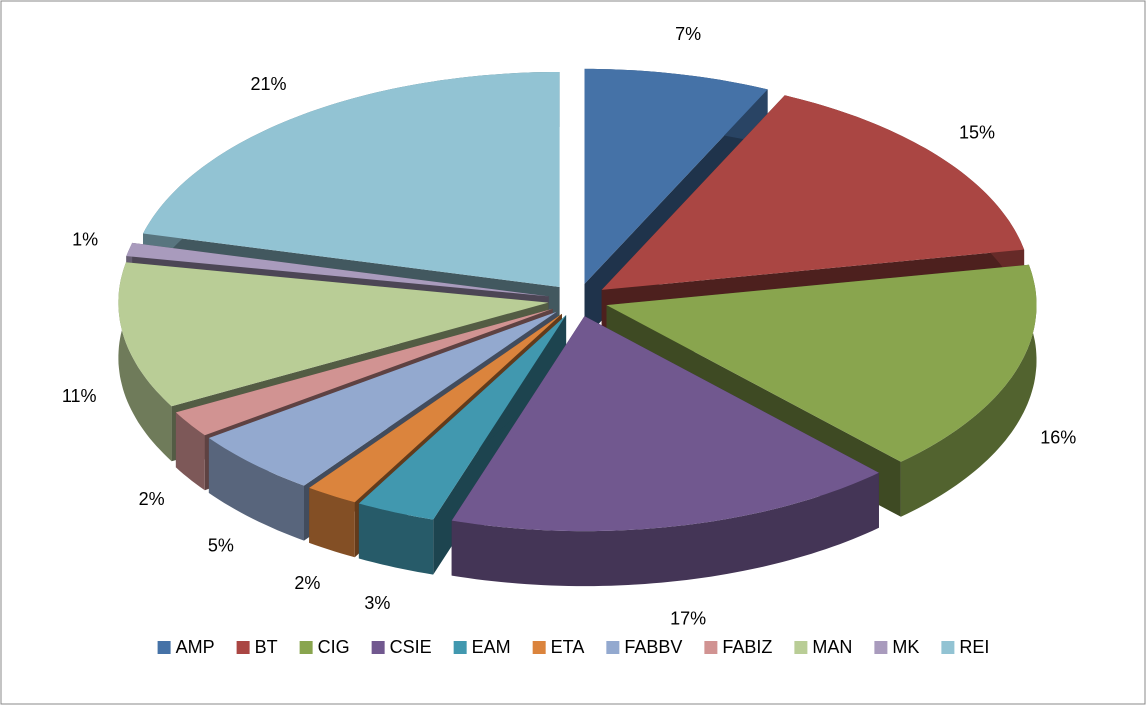 This screenshot has height=711, width=1147. What do you see at coordinates (747, 647) in the screenshot?
I see `legend-label: FABIZ` at bounding box center [747, 647].